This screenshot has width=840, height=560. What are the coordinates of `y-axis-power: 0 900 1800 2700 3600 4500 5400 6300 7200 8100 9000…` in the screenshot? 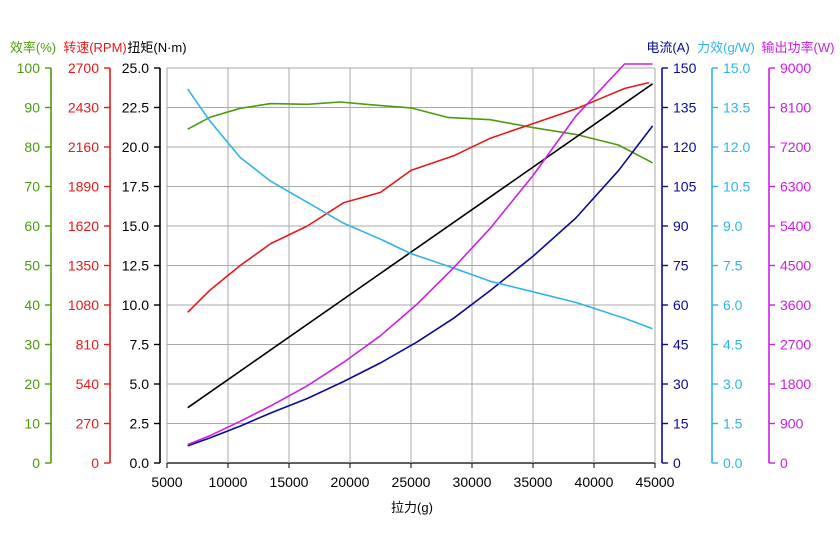 It's located at (798, 255).